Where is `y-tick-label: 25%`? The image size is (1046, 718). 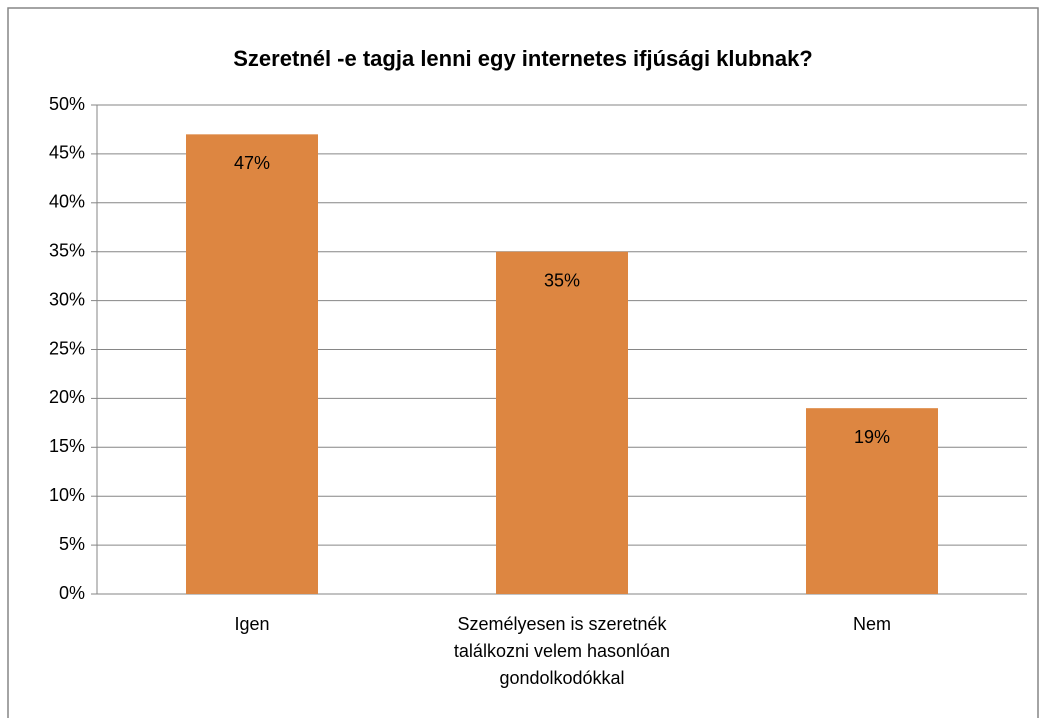
y-tick-label: 25% is located at coordinates (67, 348).